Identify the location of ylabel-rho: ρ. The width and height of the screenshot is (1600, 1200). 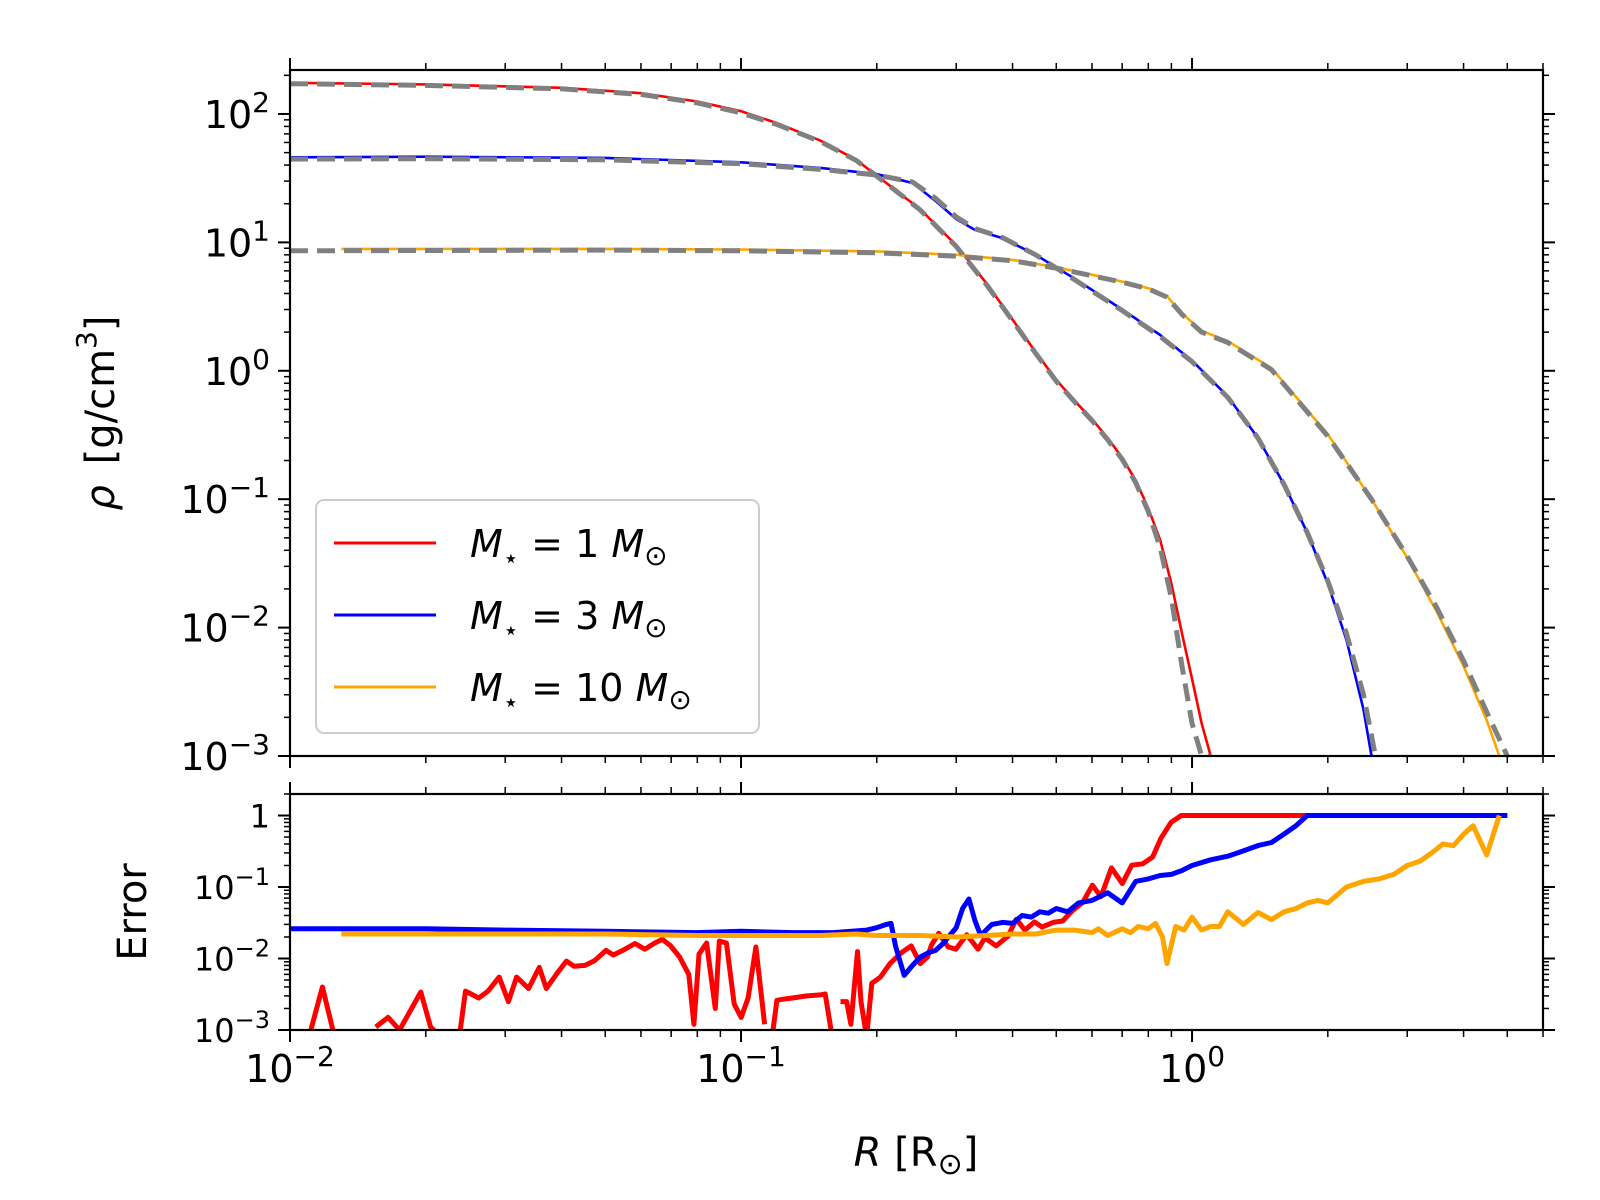
(101, 497).